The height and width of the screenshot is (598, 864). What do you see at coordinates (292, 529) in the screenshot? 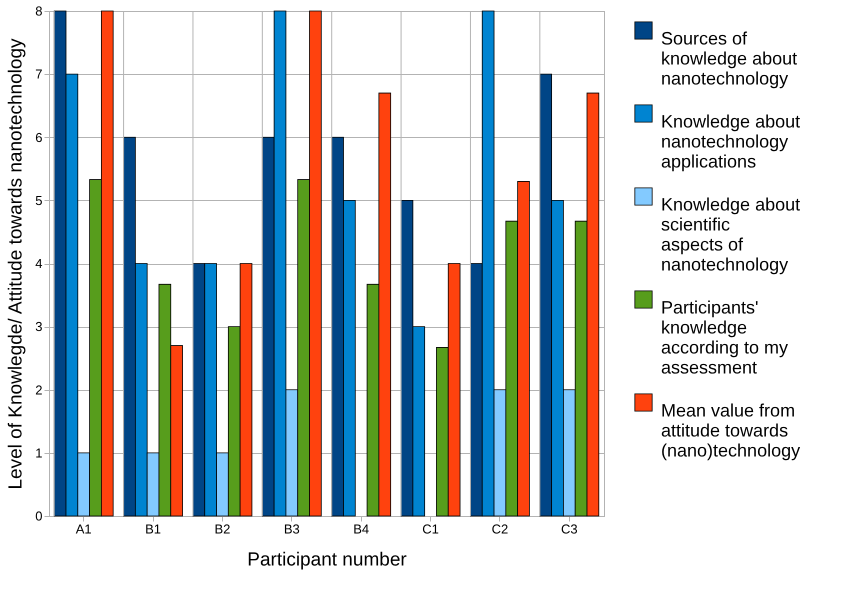
I see `x-tick-label: B3` at bounding box center [292, 529].